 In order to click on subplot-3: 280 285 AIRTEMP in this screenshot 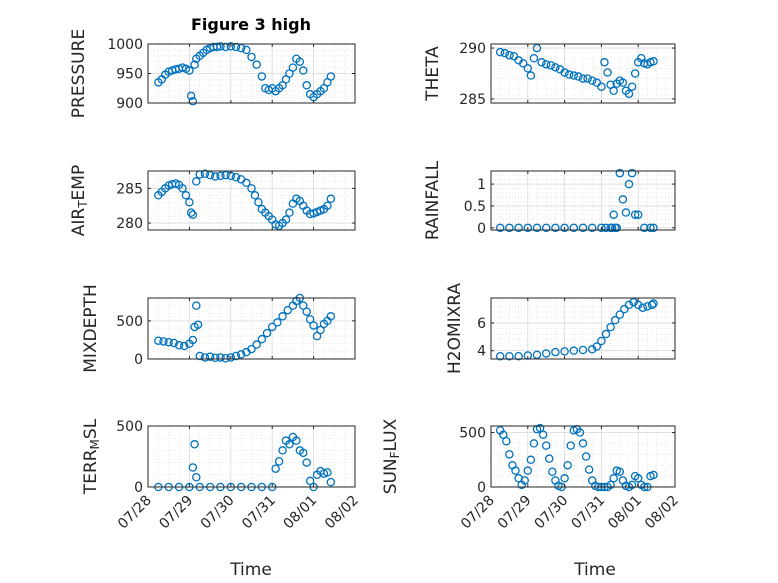, I will do `click(212, 200)`.